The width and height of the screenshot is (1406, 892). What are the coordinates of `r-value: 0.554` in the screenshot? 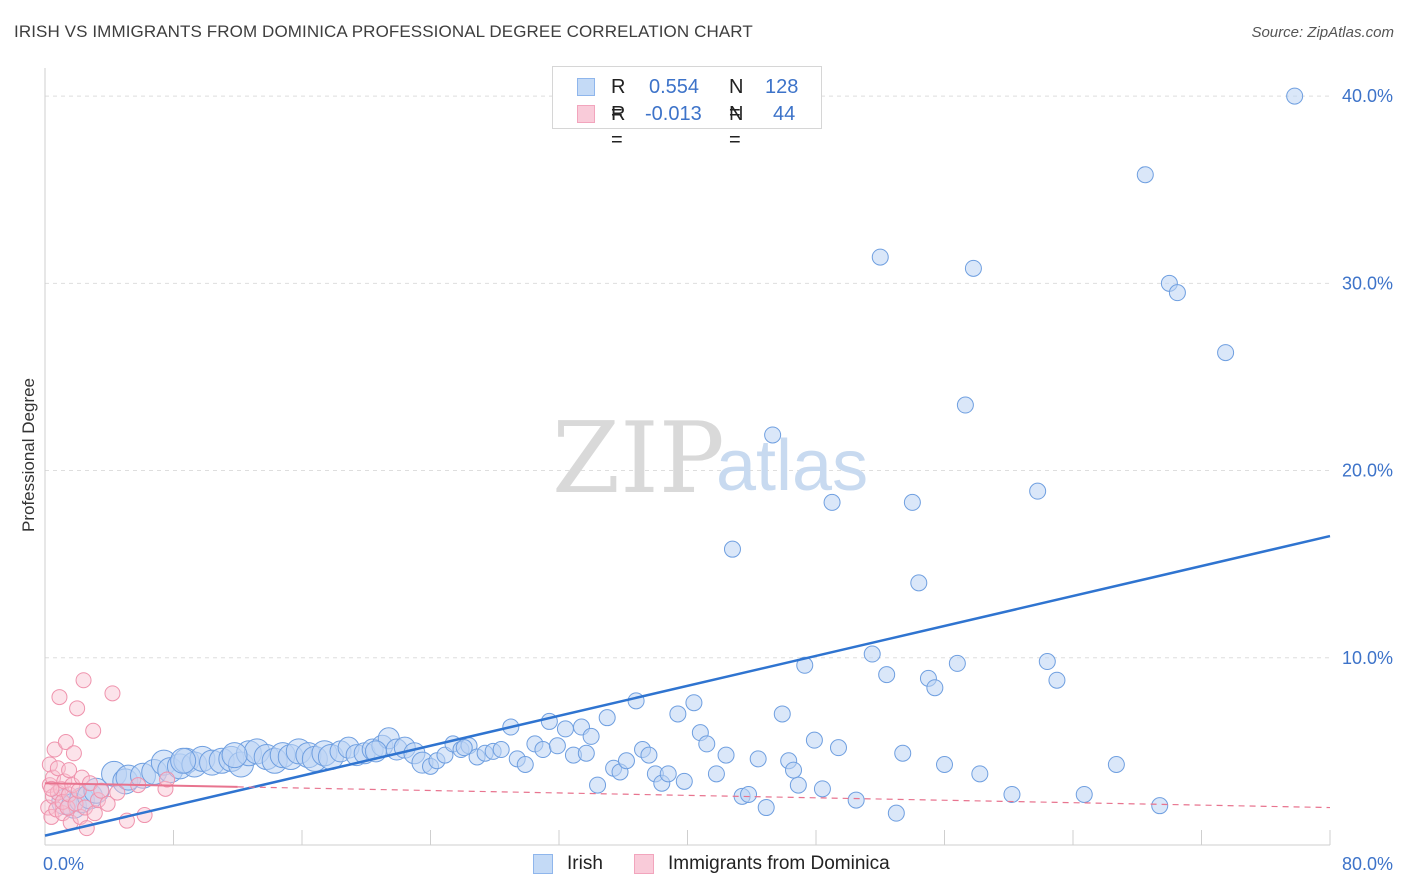 It's located at (674, 87).